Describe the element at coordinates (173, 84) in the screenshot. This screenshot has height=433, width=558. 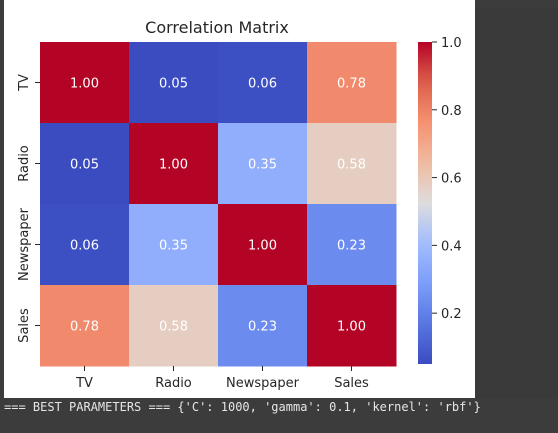
I see `cell-value-label-0-1: 0.05` at that location.